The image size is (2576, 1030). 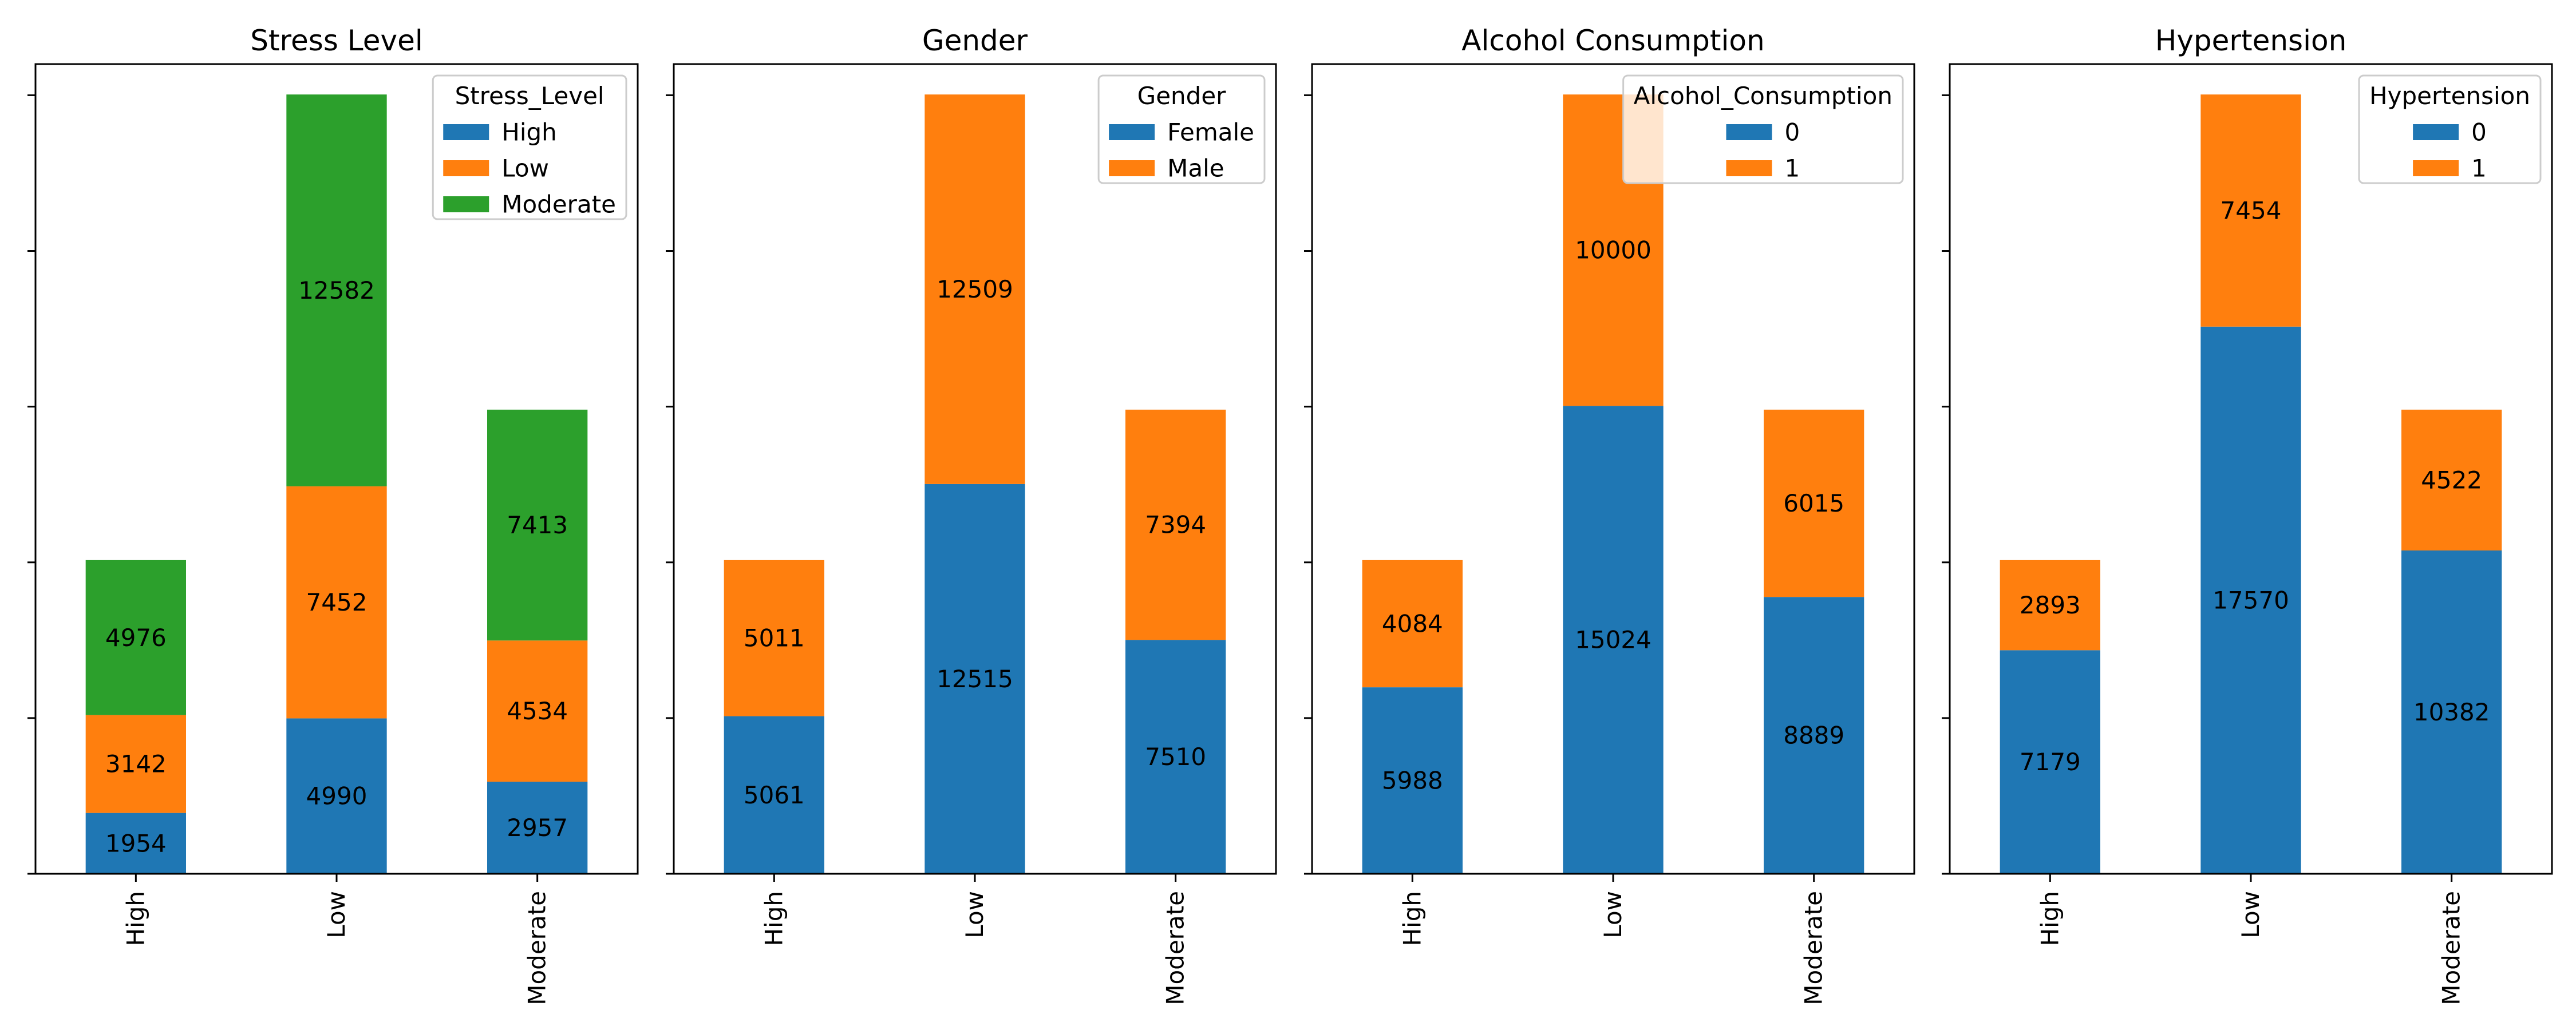 I want to click on legend: Stress_Level High Low Moderate, so click(x=529, y=147).